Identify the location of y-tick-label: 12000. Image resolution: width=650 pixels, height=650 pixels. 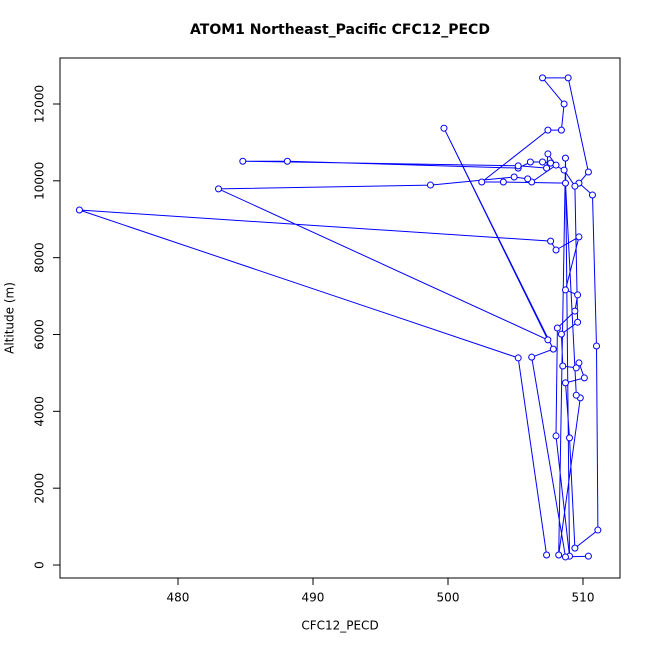
(40, 104).